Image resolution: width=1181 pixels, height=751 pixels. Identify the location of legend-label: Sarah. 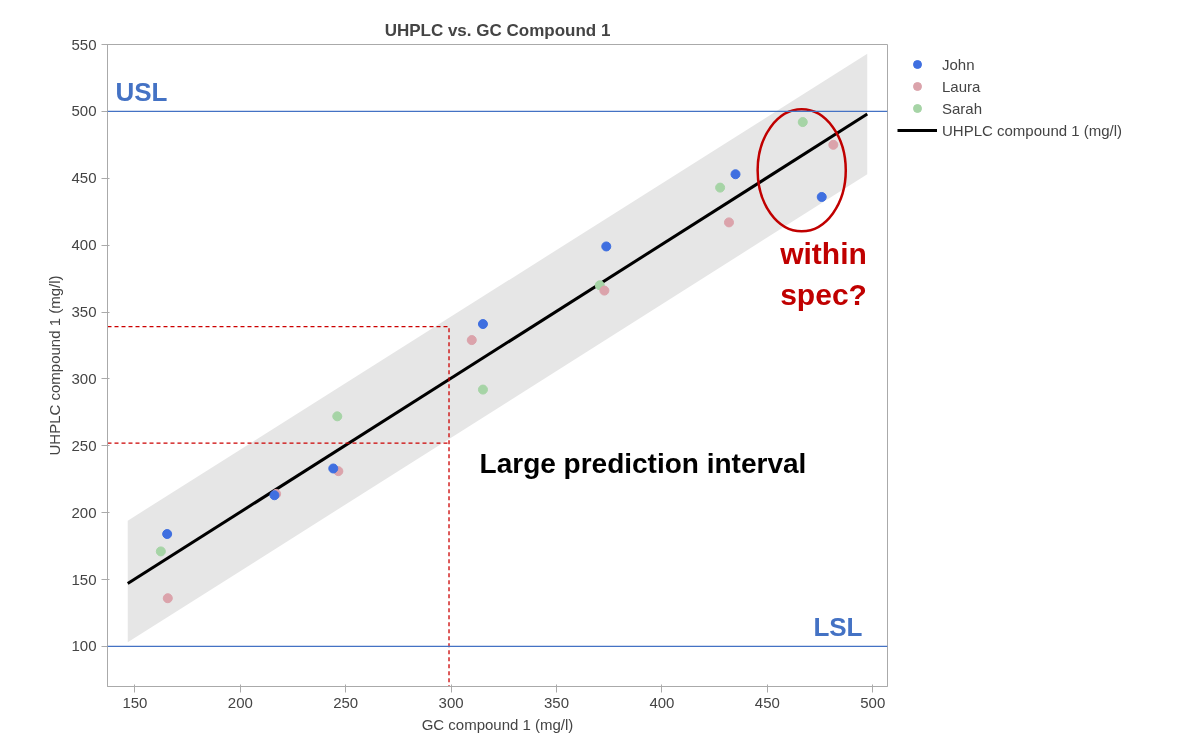
(962, 108).